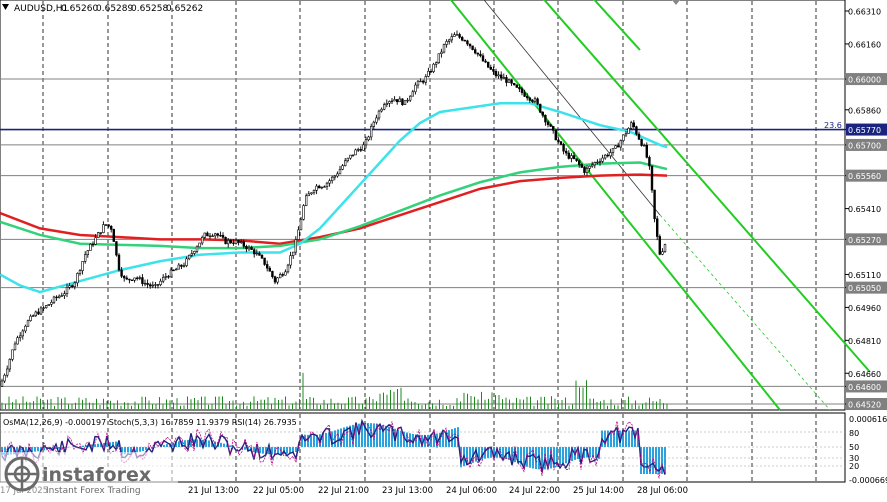 The height and width of the screenshot is (502, 887). Describe the element at coordinates (868, 419) in the screenshot. I see `indicator-tick-label: 0.000616` at that location.